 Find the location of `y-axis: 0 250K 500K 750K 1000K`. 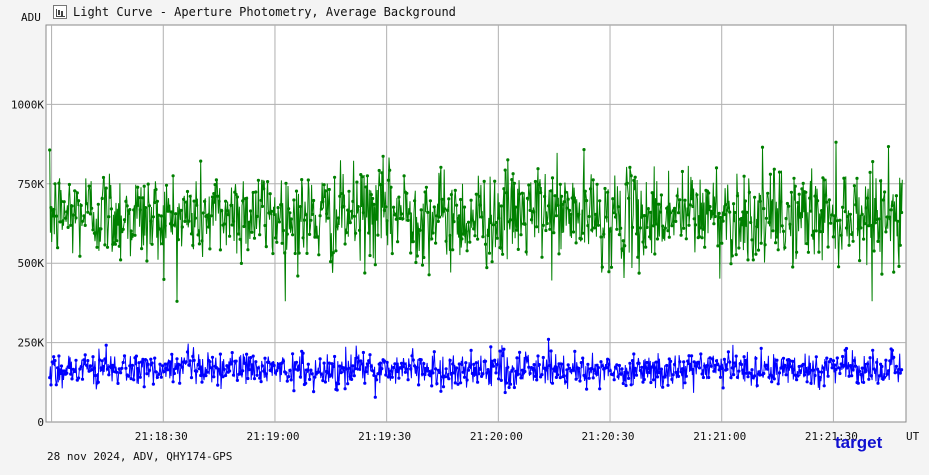

y-axis: 0 250K 500K 750K 1000K is located at coordinates (27, 263).